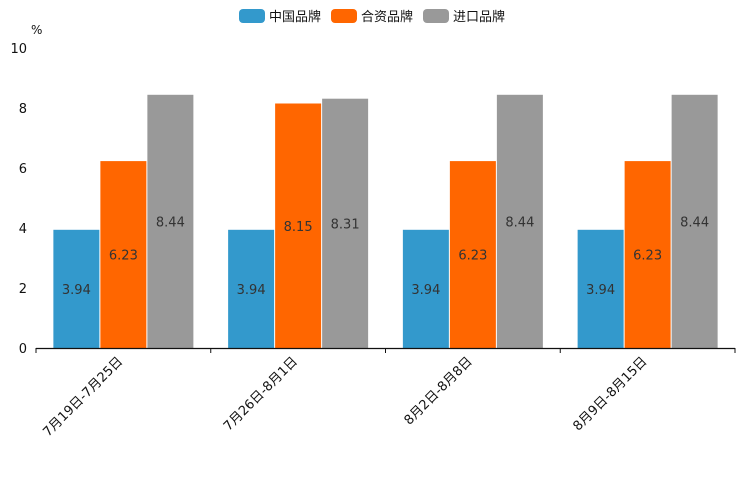  What do you see at coordinates (23, 109) in the screenshot?
I see `y-tick-label: 8` at bounding box center [23, 109].